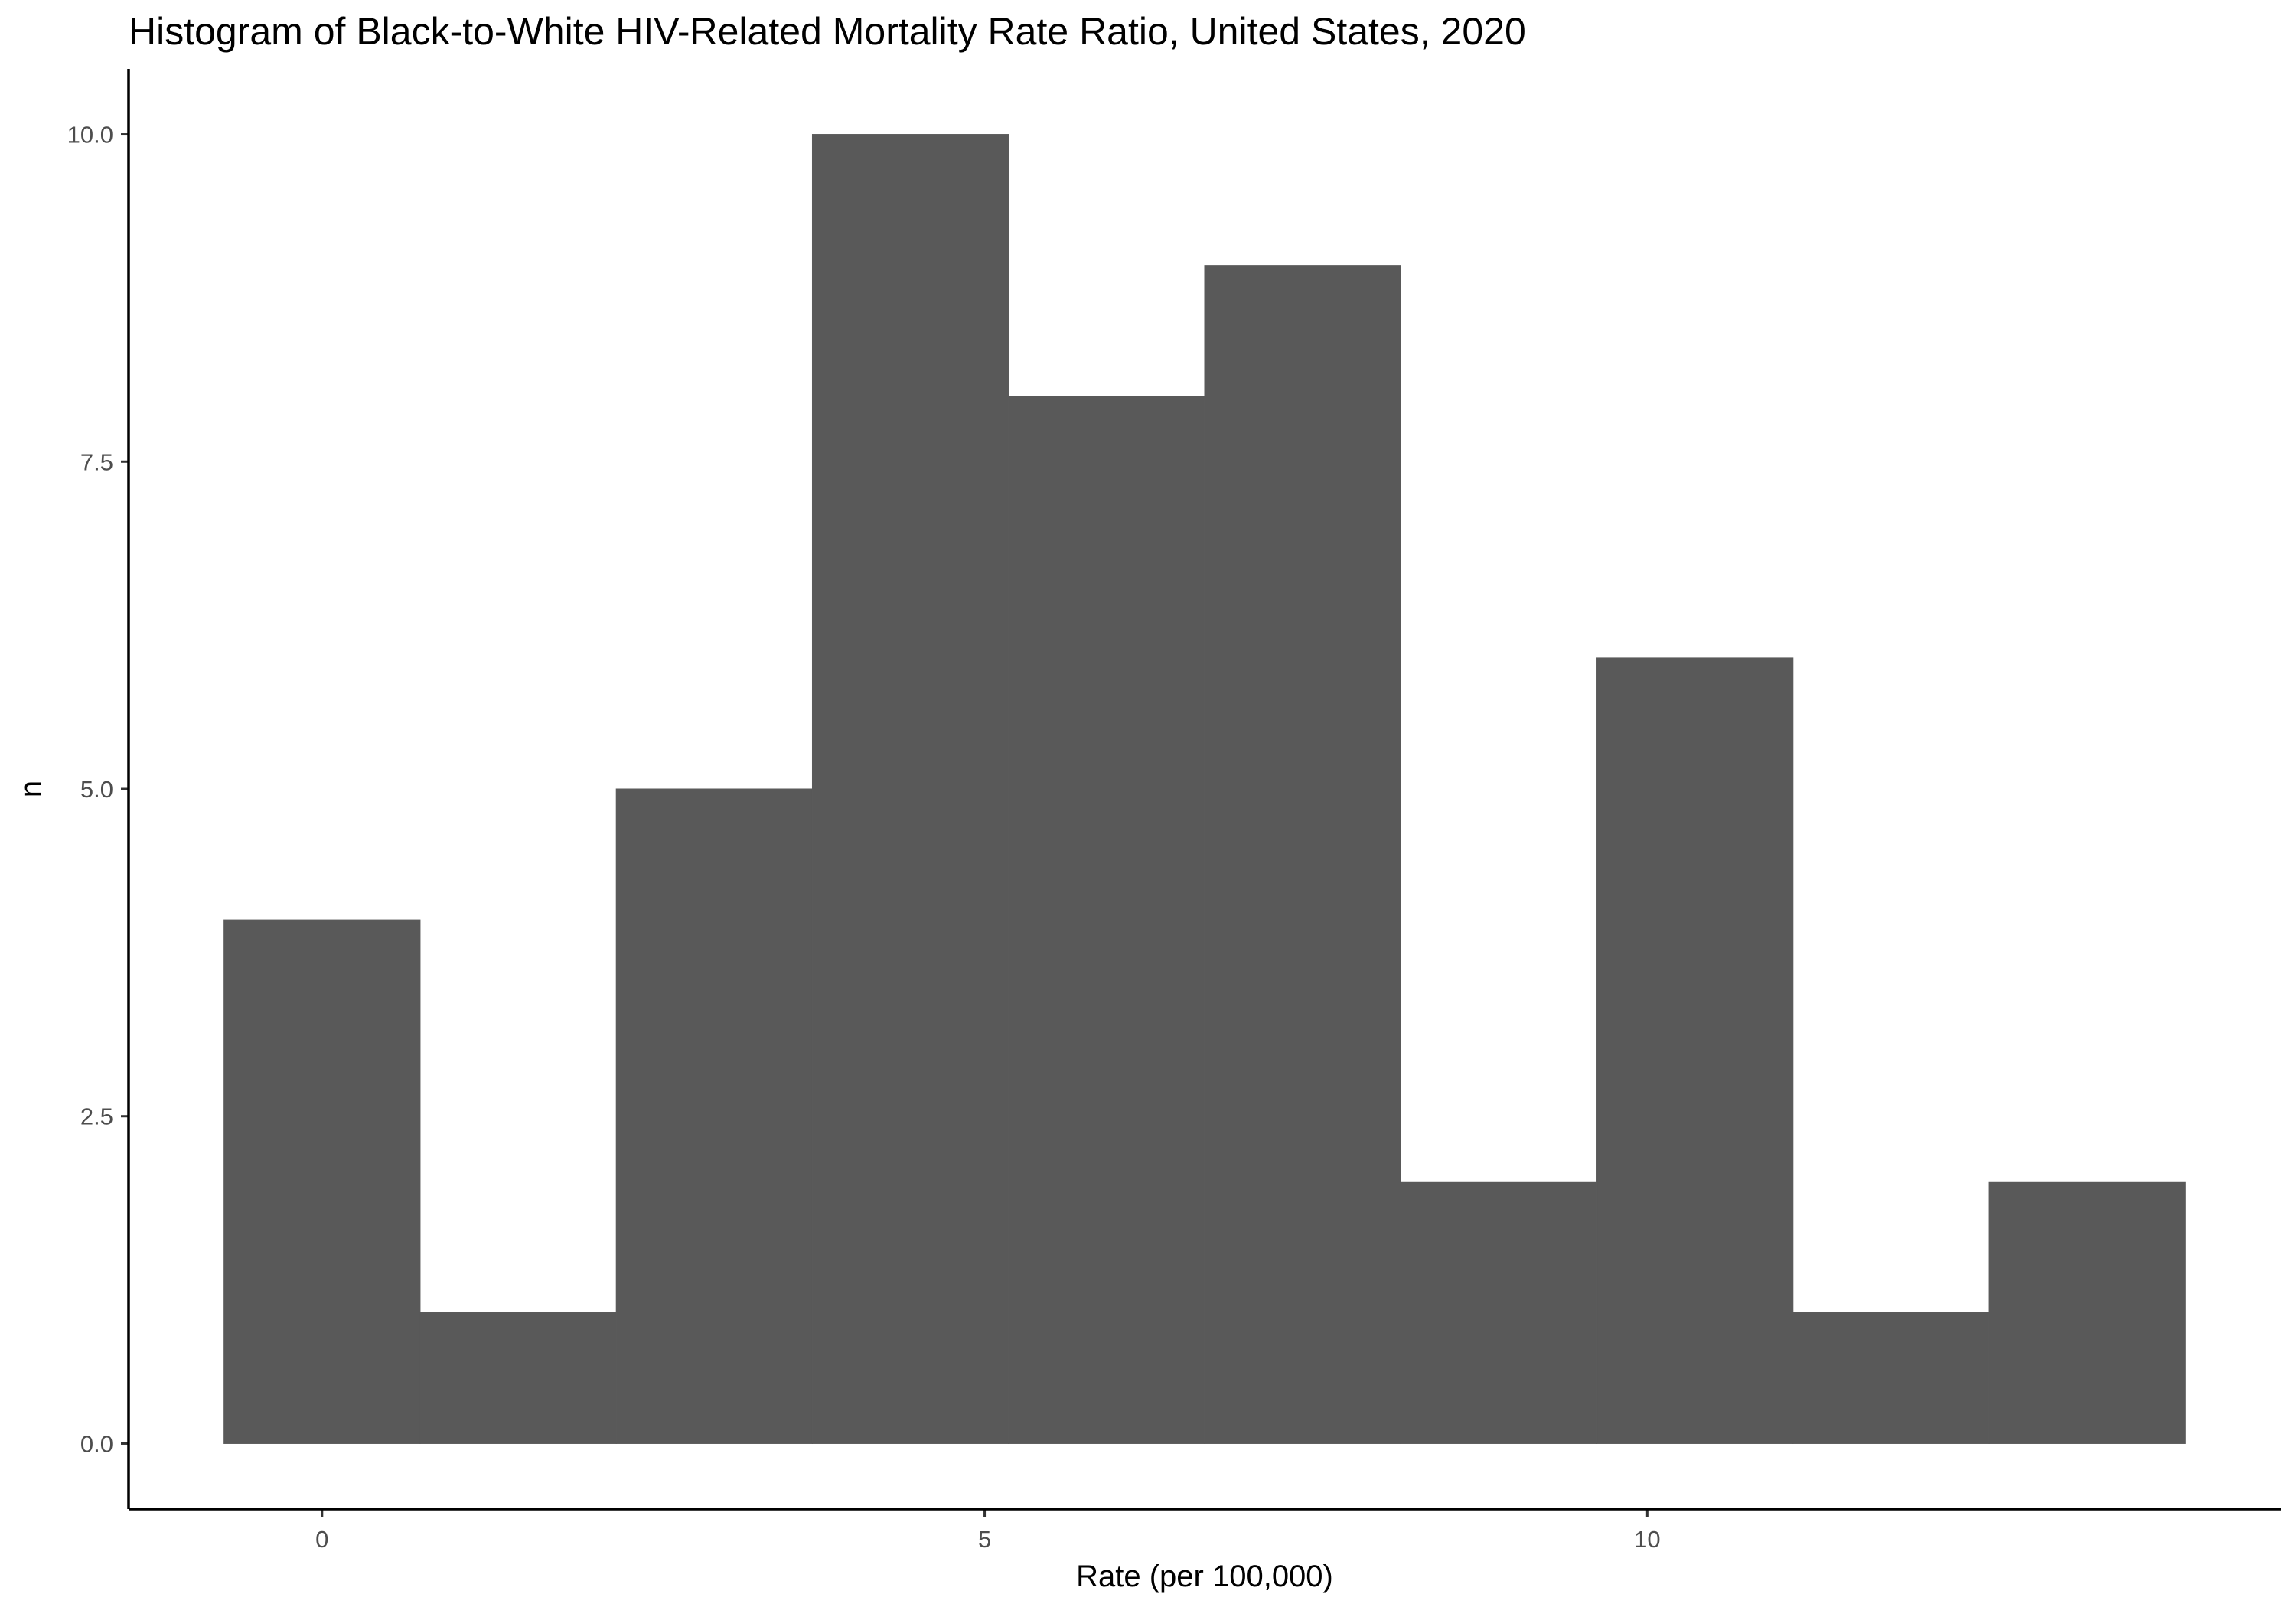 Image resolution: width=2296 pixels, height=1607 pixels. What do you see at coordinates (96, 1443) in the screenshot?
I see `y-tick-label: 0.0` at bounding box center [96, 1443].